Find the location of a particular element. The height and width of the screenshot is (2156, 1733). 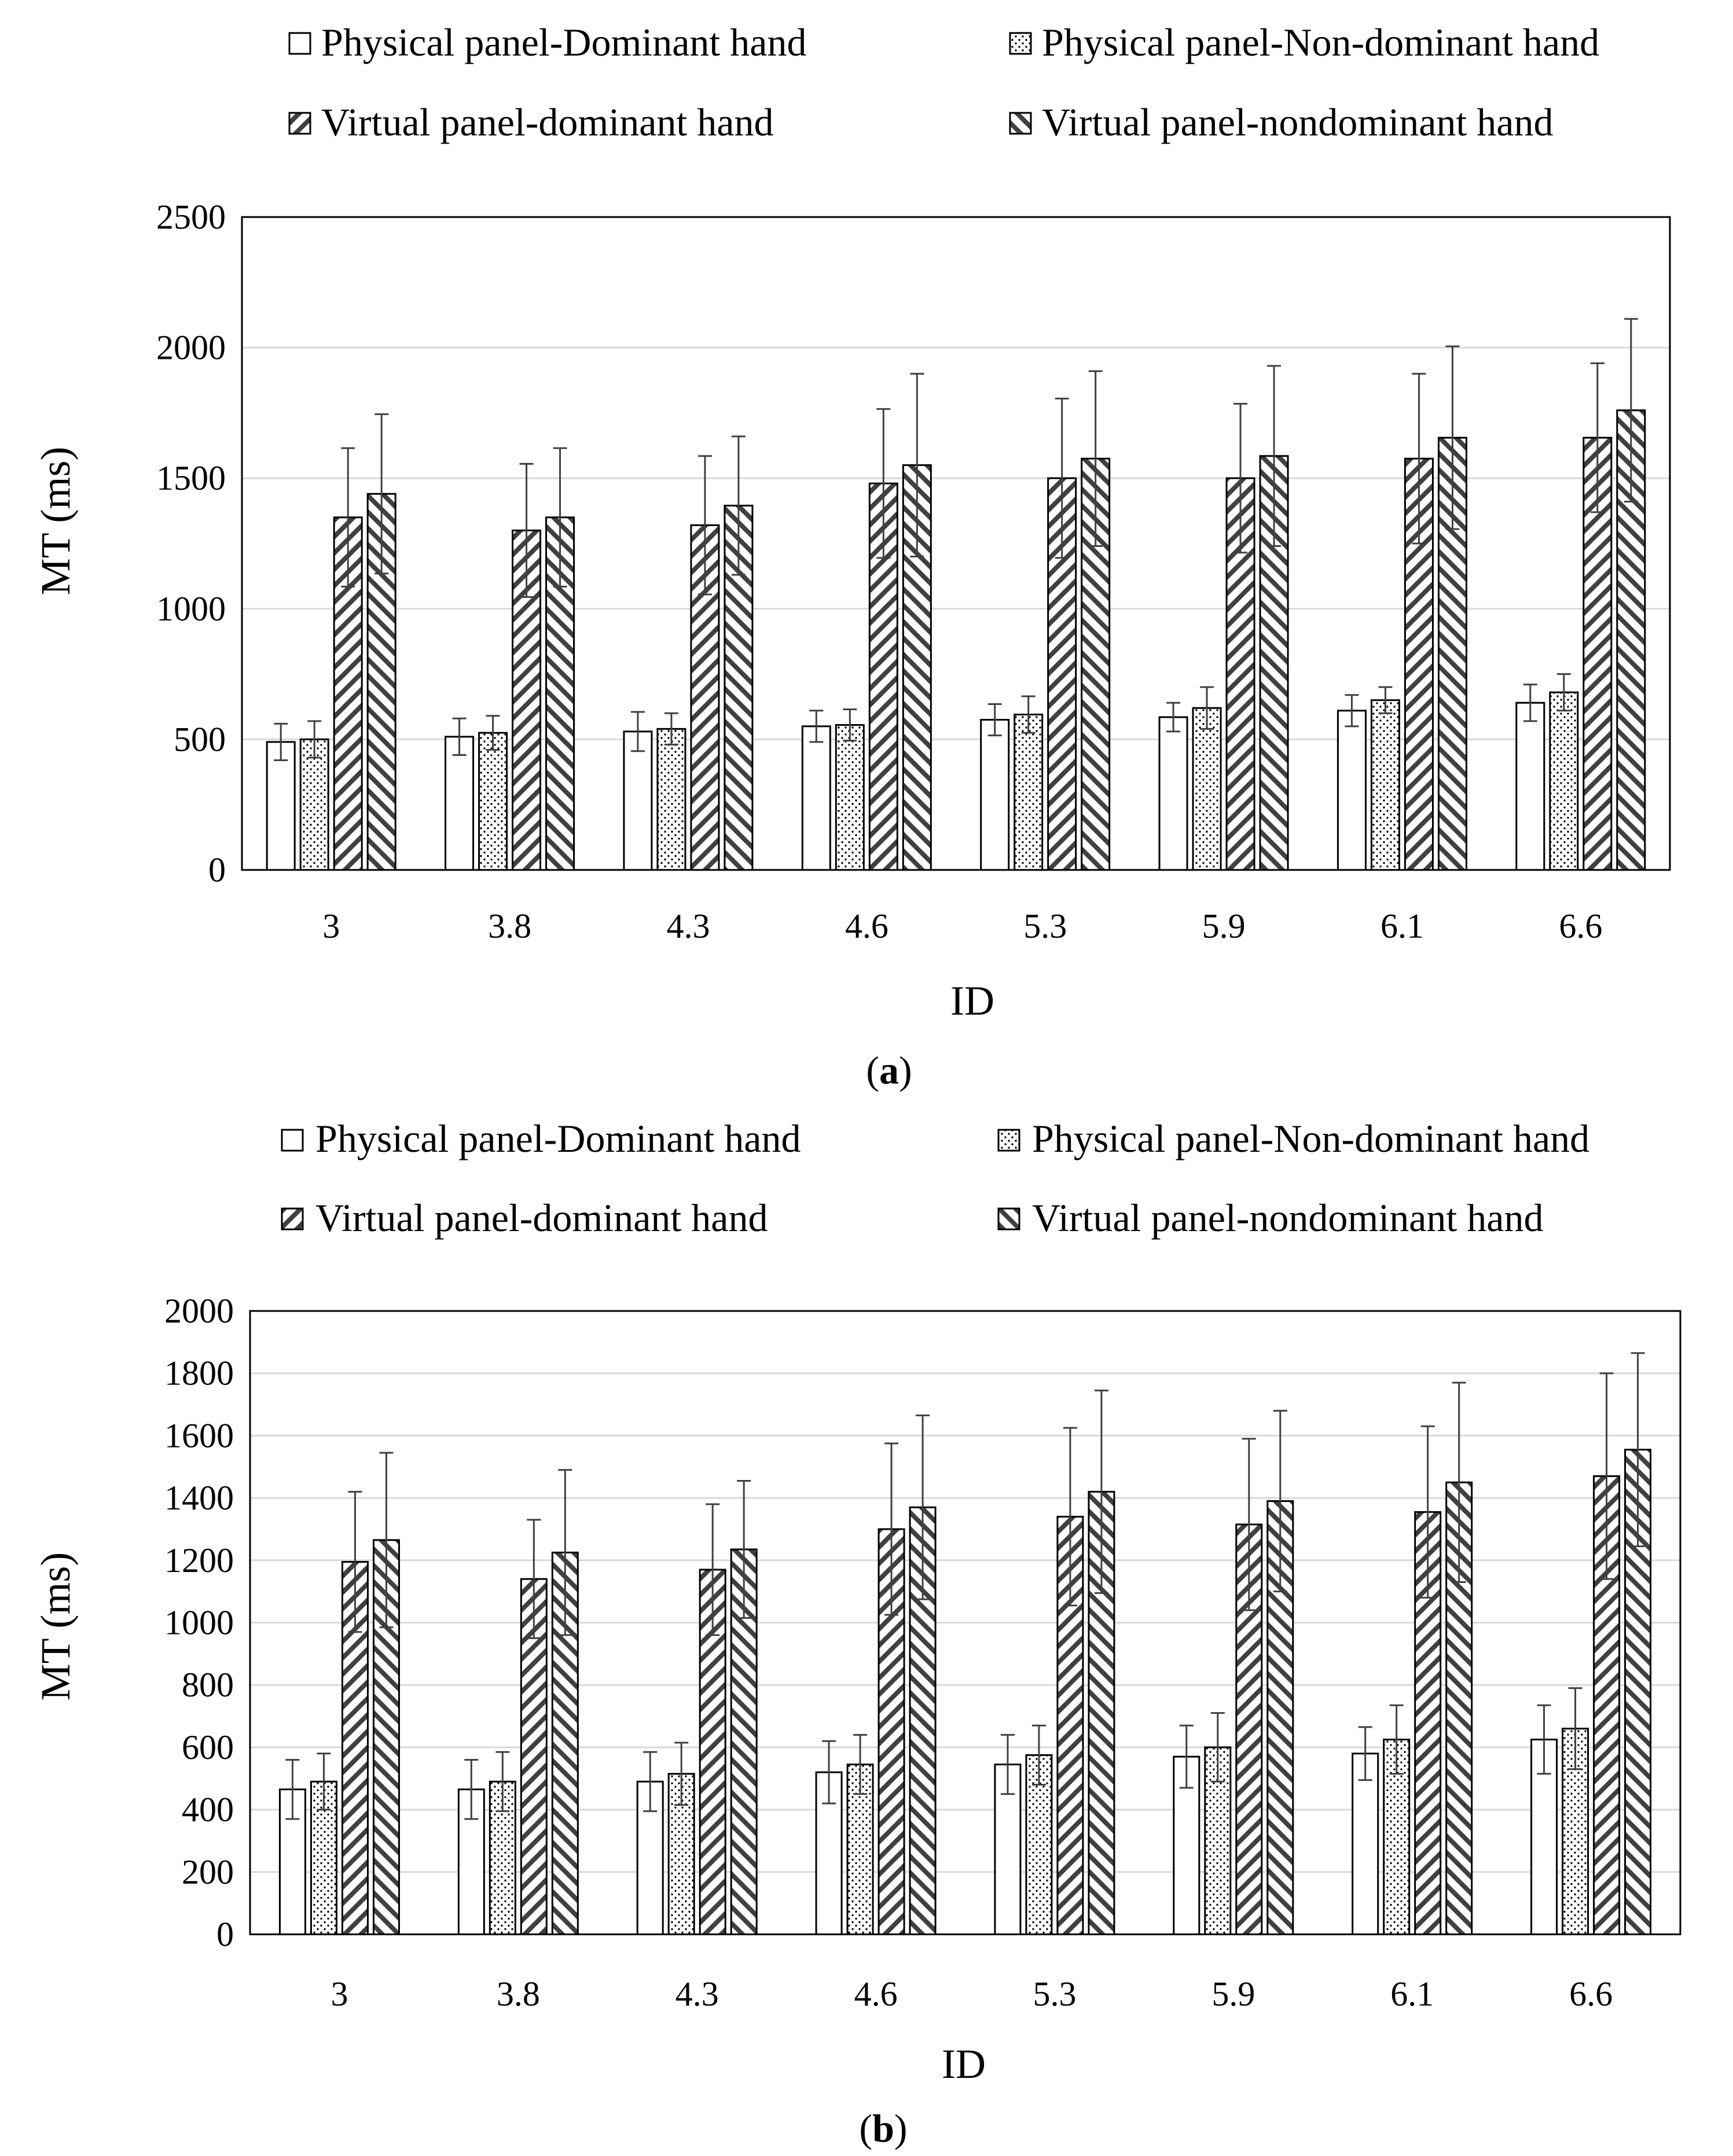

error-bar-diag-up-3.8 is located at coordinates (526, 530).